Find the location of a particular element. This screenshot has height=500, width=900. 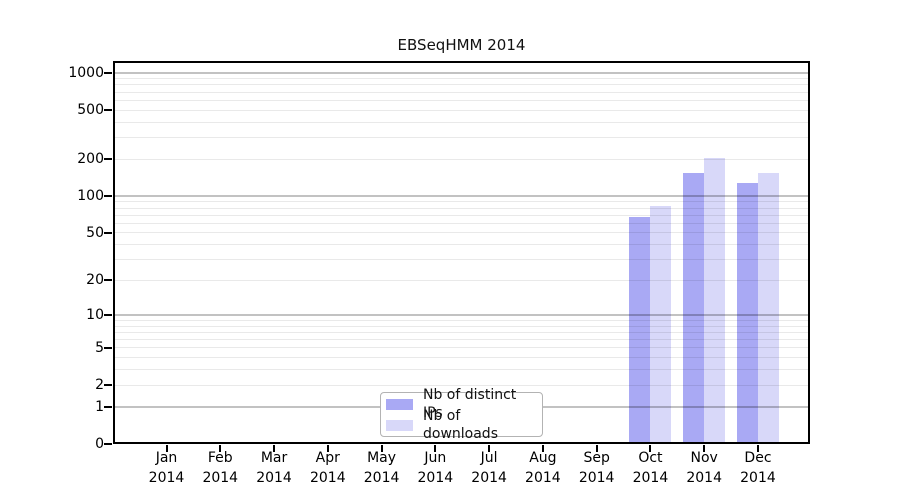

x-tick-label: Sep 2014 is located at coordinates (596, 468).